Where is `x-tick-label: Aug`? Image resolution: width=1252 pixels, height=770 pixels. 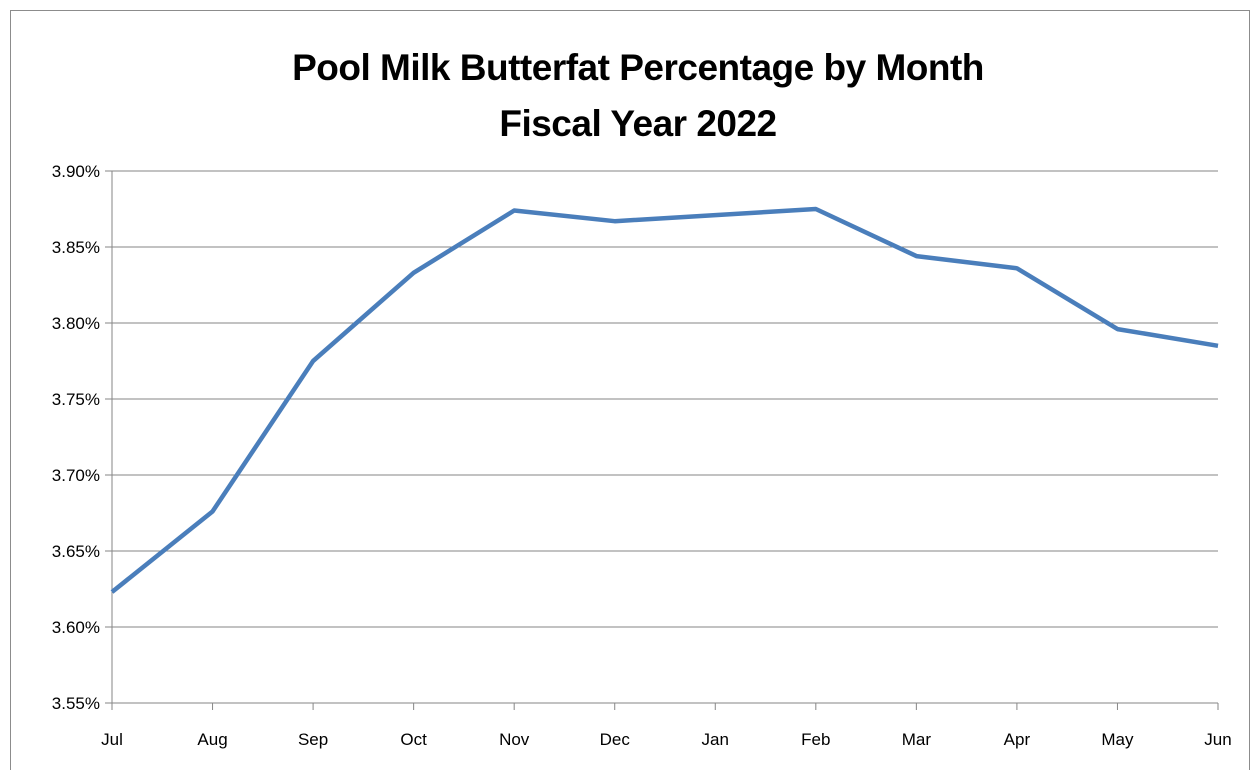 x-tick-label: Aug is located at coordinates (212, 739).